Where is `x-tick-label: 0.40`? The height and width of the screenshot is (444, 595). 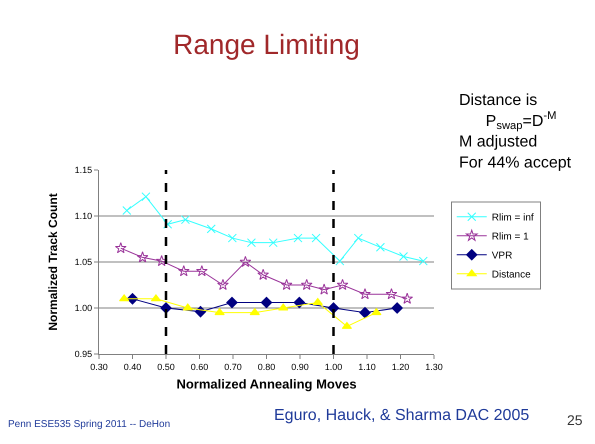 x-tick-label: 0.40 is located at coordinates (133, 367).